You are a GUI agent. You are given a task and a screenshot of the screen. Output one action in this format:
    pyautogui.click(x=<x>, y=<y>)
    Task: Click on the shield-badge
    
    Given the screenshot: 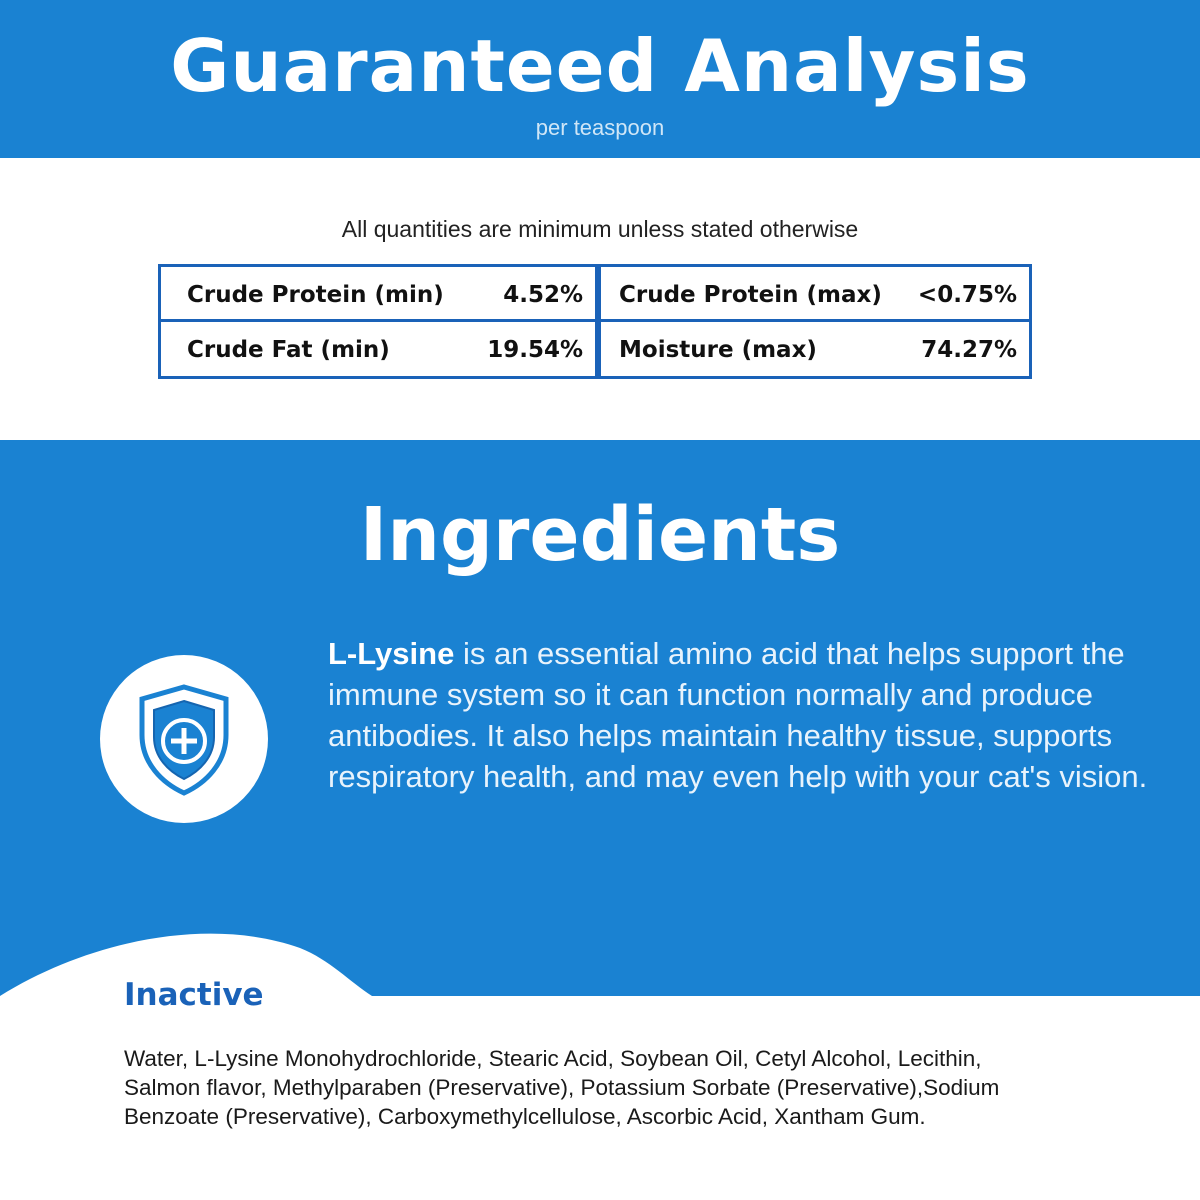 What is the action you would take?
    pyautogui.click(x=184, y=739)
    